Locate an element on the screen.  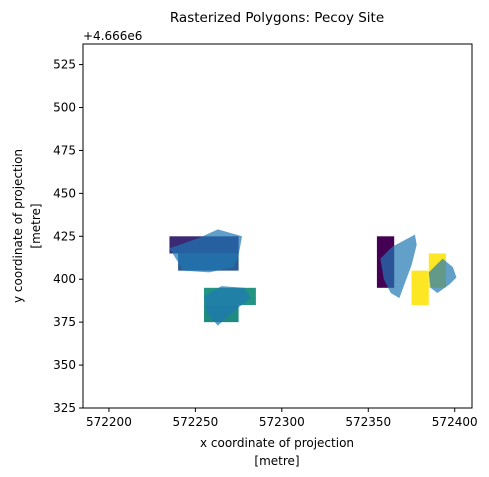
x-axis: 572200 572250 572300 572350 572400 is located at coordinates (282, 418).